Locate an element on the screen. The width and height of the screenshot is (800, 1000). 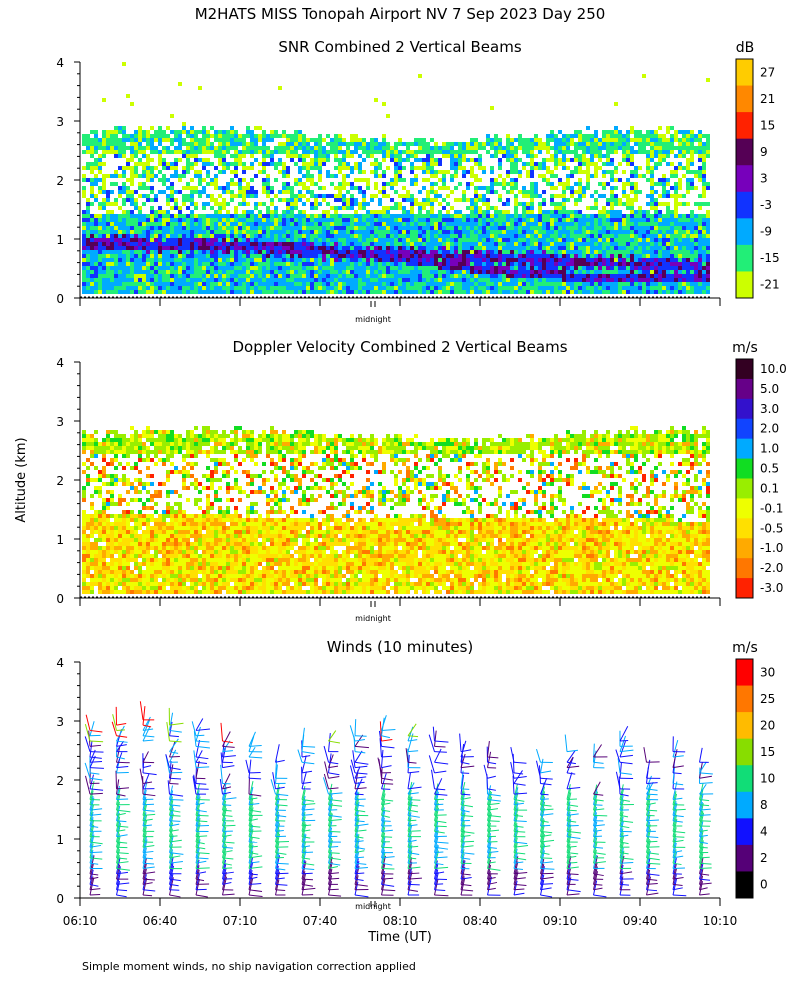
y-tick-label: 2 is located at coordinates (60, 181).